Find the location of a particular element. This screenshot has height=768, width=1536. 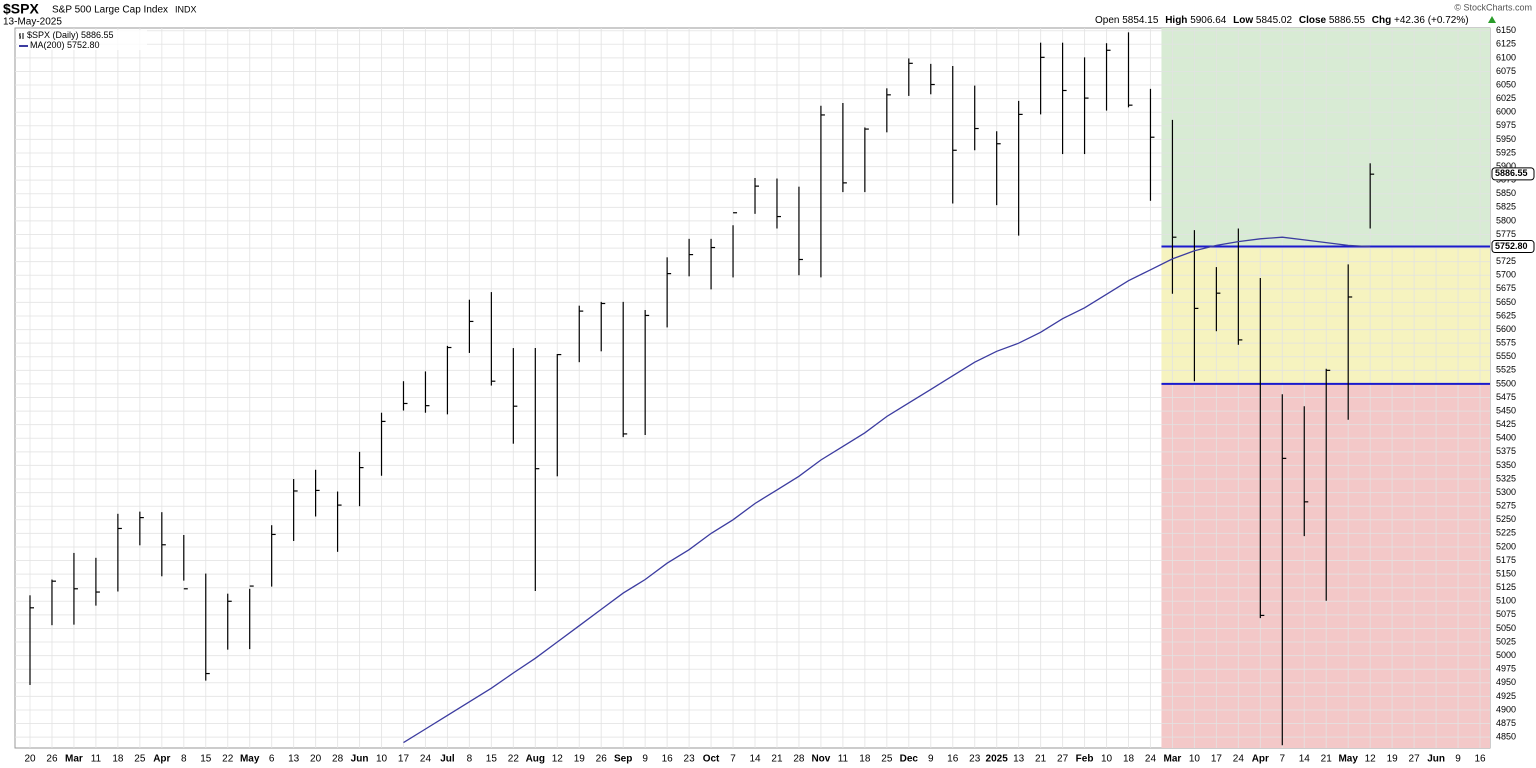

y-tick-label: 5375 is located at coordinates (1506, 451).